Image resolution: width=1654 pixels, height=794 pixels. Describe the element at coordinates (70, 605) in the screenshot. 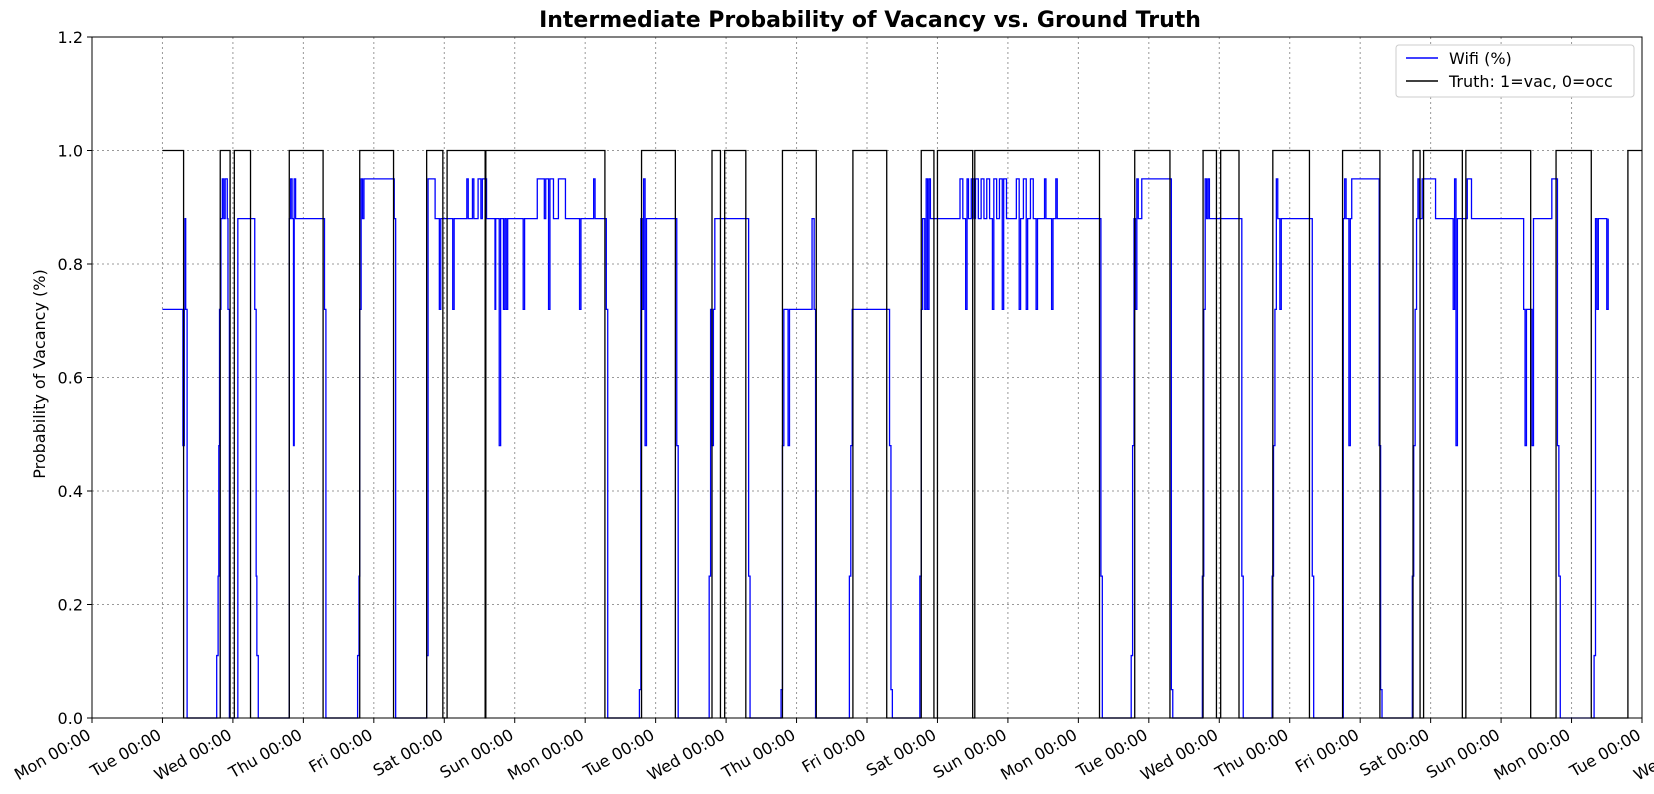

I see `y-tick-label: 0.2` at that location.